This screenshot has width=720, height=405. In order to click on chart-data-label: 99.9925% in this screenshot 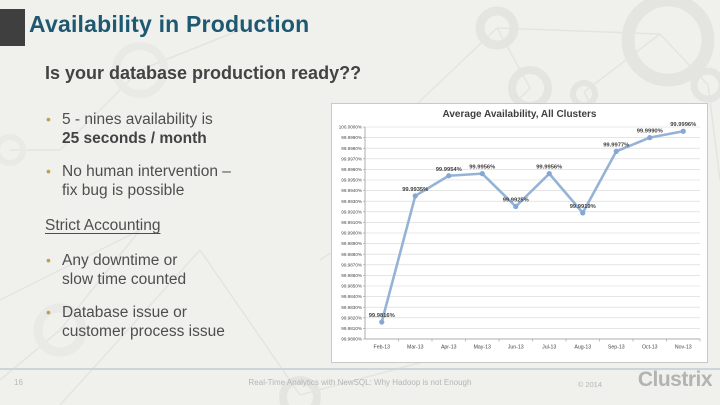, I will do `click(516, 201)`.